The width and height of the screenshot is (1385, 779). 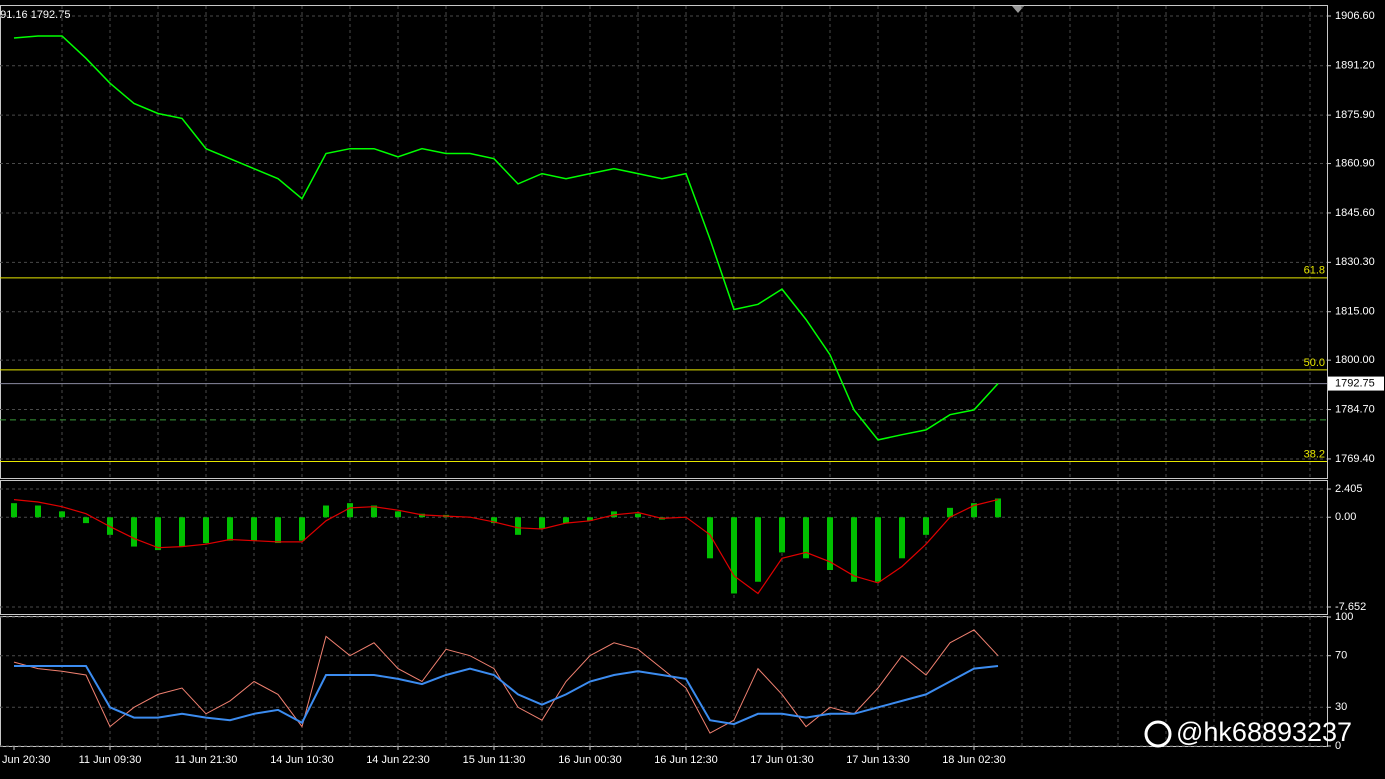 I want to click on x-tick-label: 11 Jun 21:30, so click(x=206, y=760).